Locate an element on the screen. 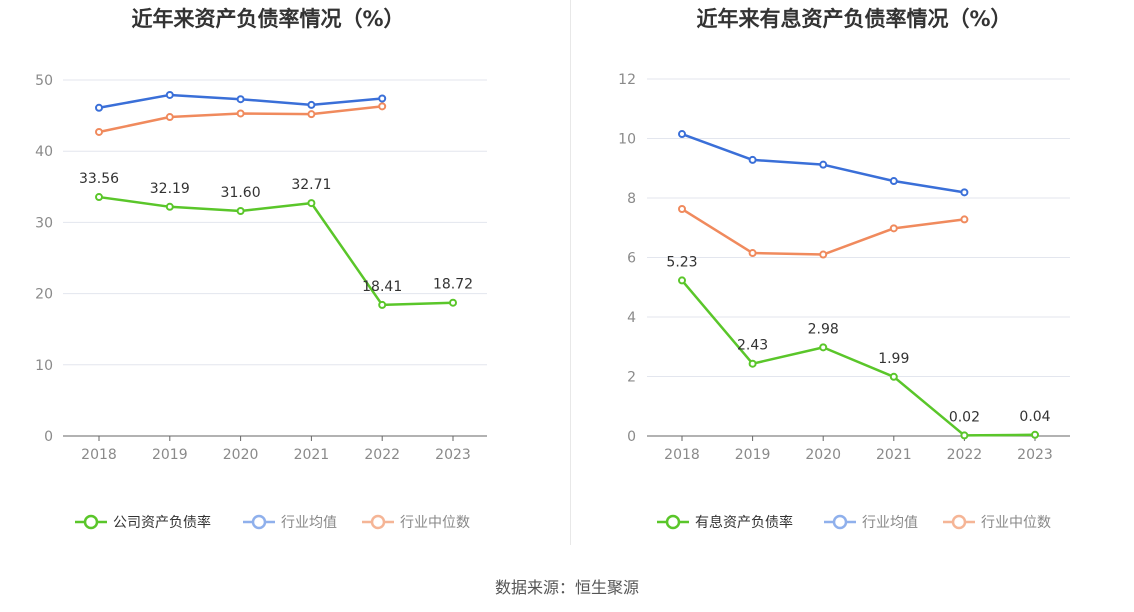 The width and height of the screenshot is (1134, 612). y-tick-label: 50 is located at coordinates (44, 81).